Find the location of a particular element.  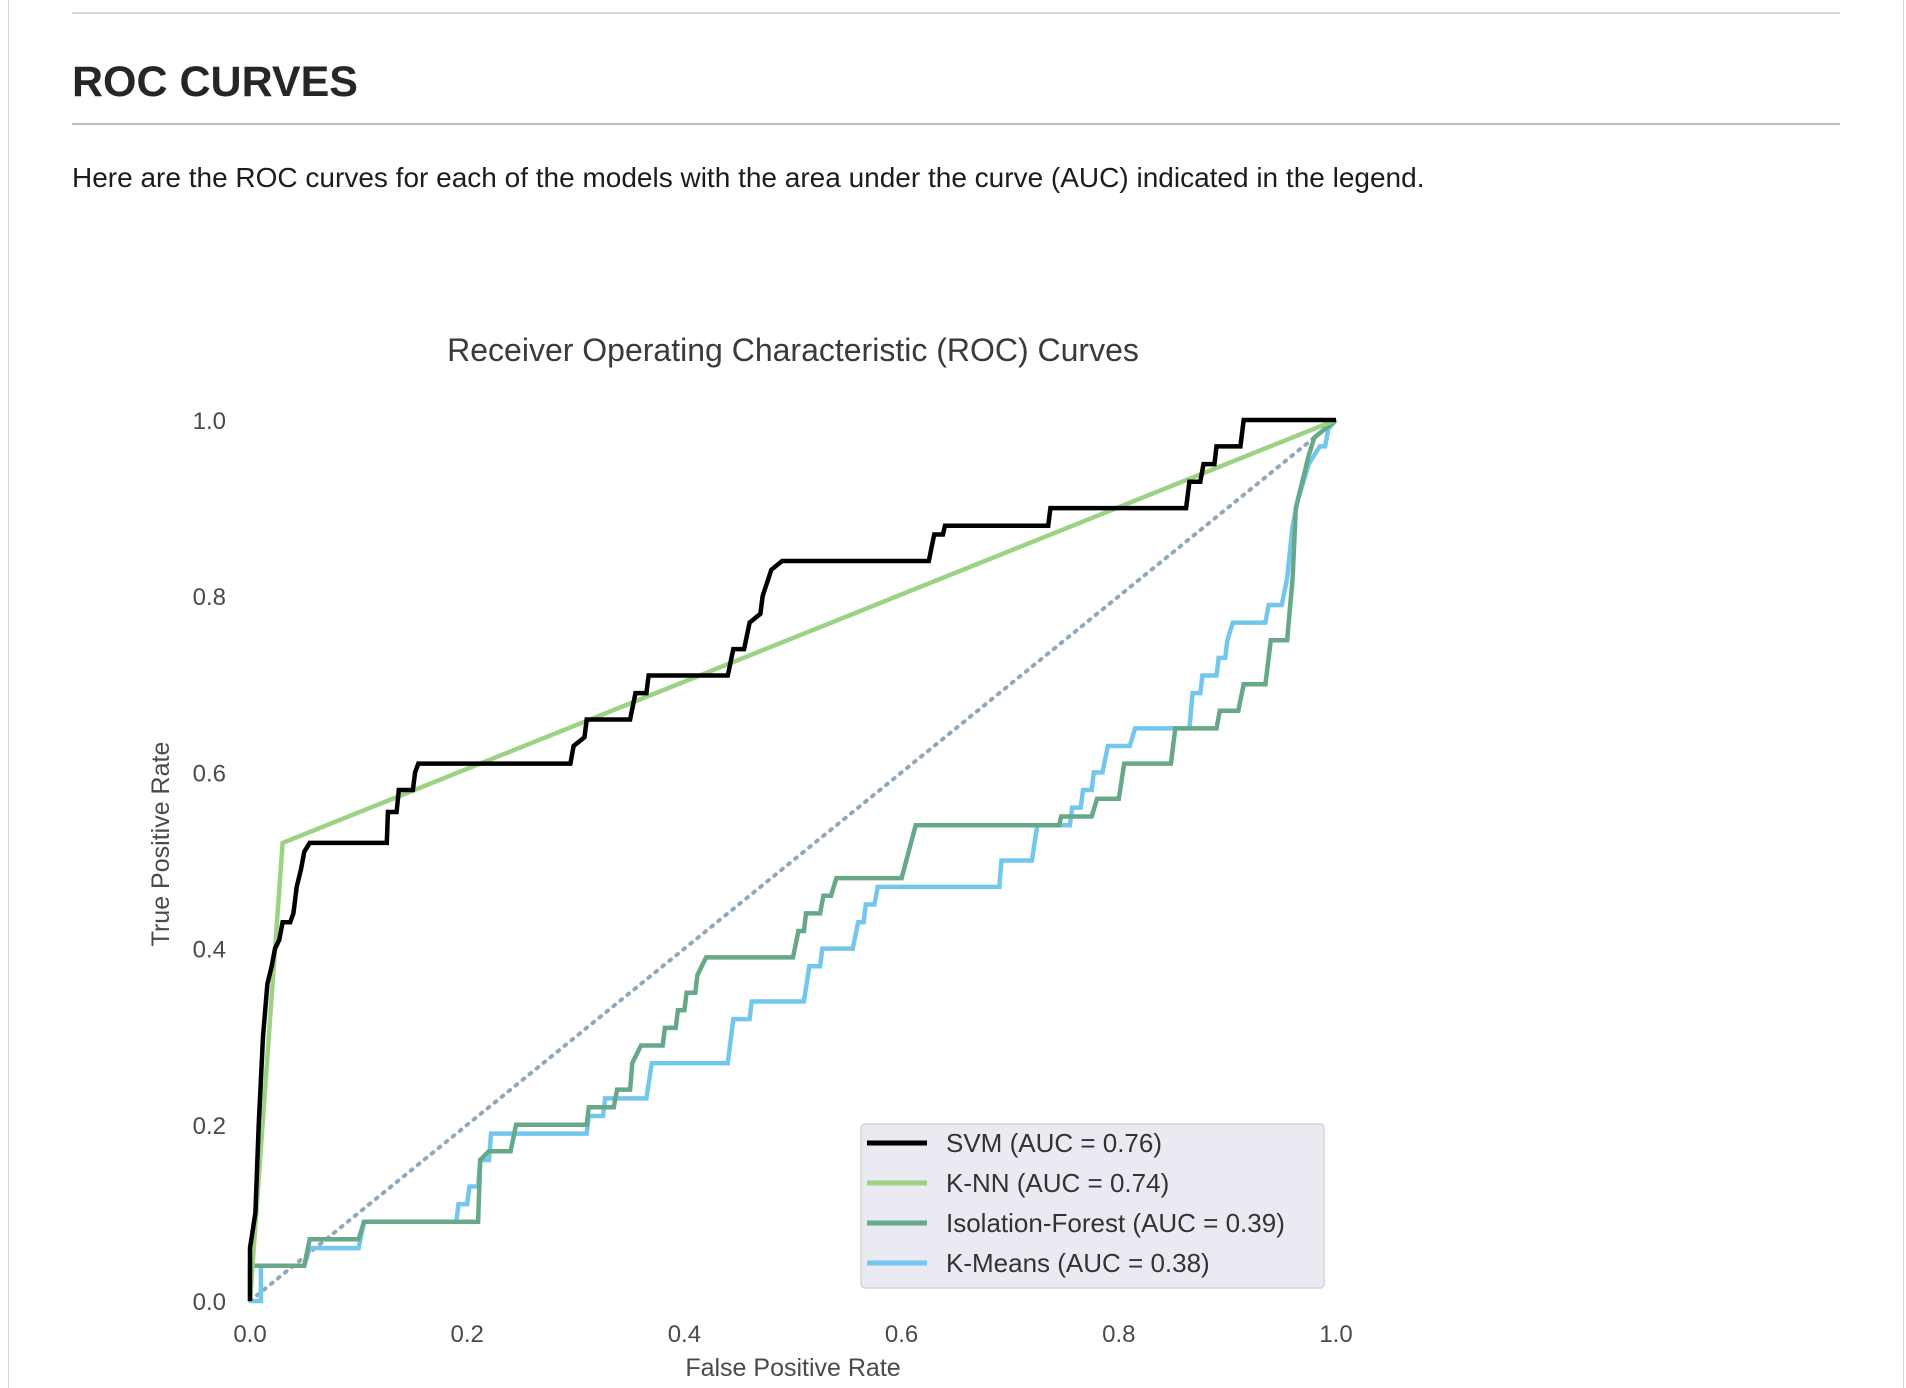

legend-label: K-NN (AUC = 0.74) is located at coordinates (1057, 1183).